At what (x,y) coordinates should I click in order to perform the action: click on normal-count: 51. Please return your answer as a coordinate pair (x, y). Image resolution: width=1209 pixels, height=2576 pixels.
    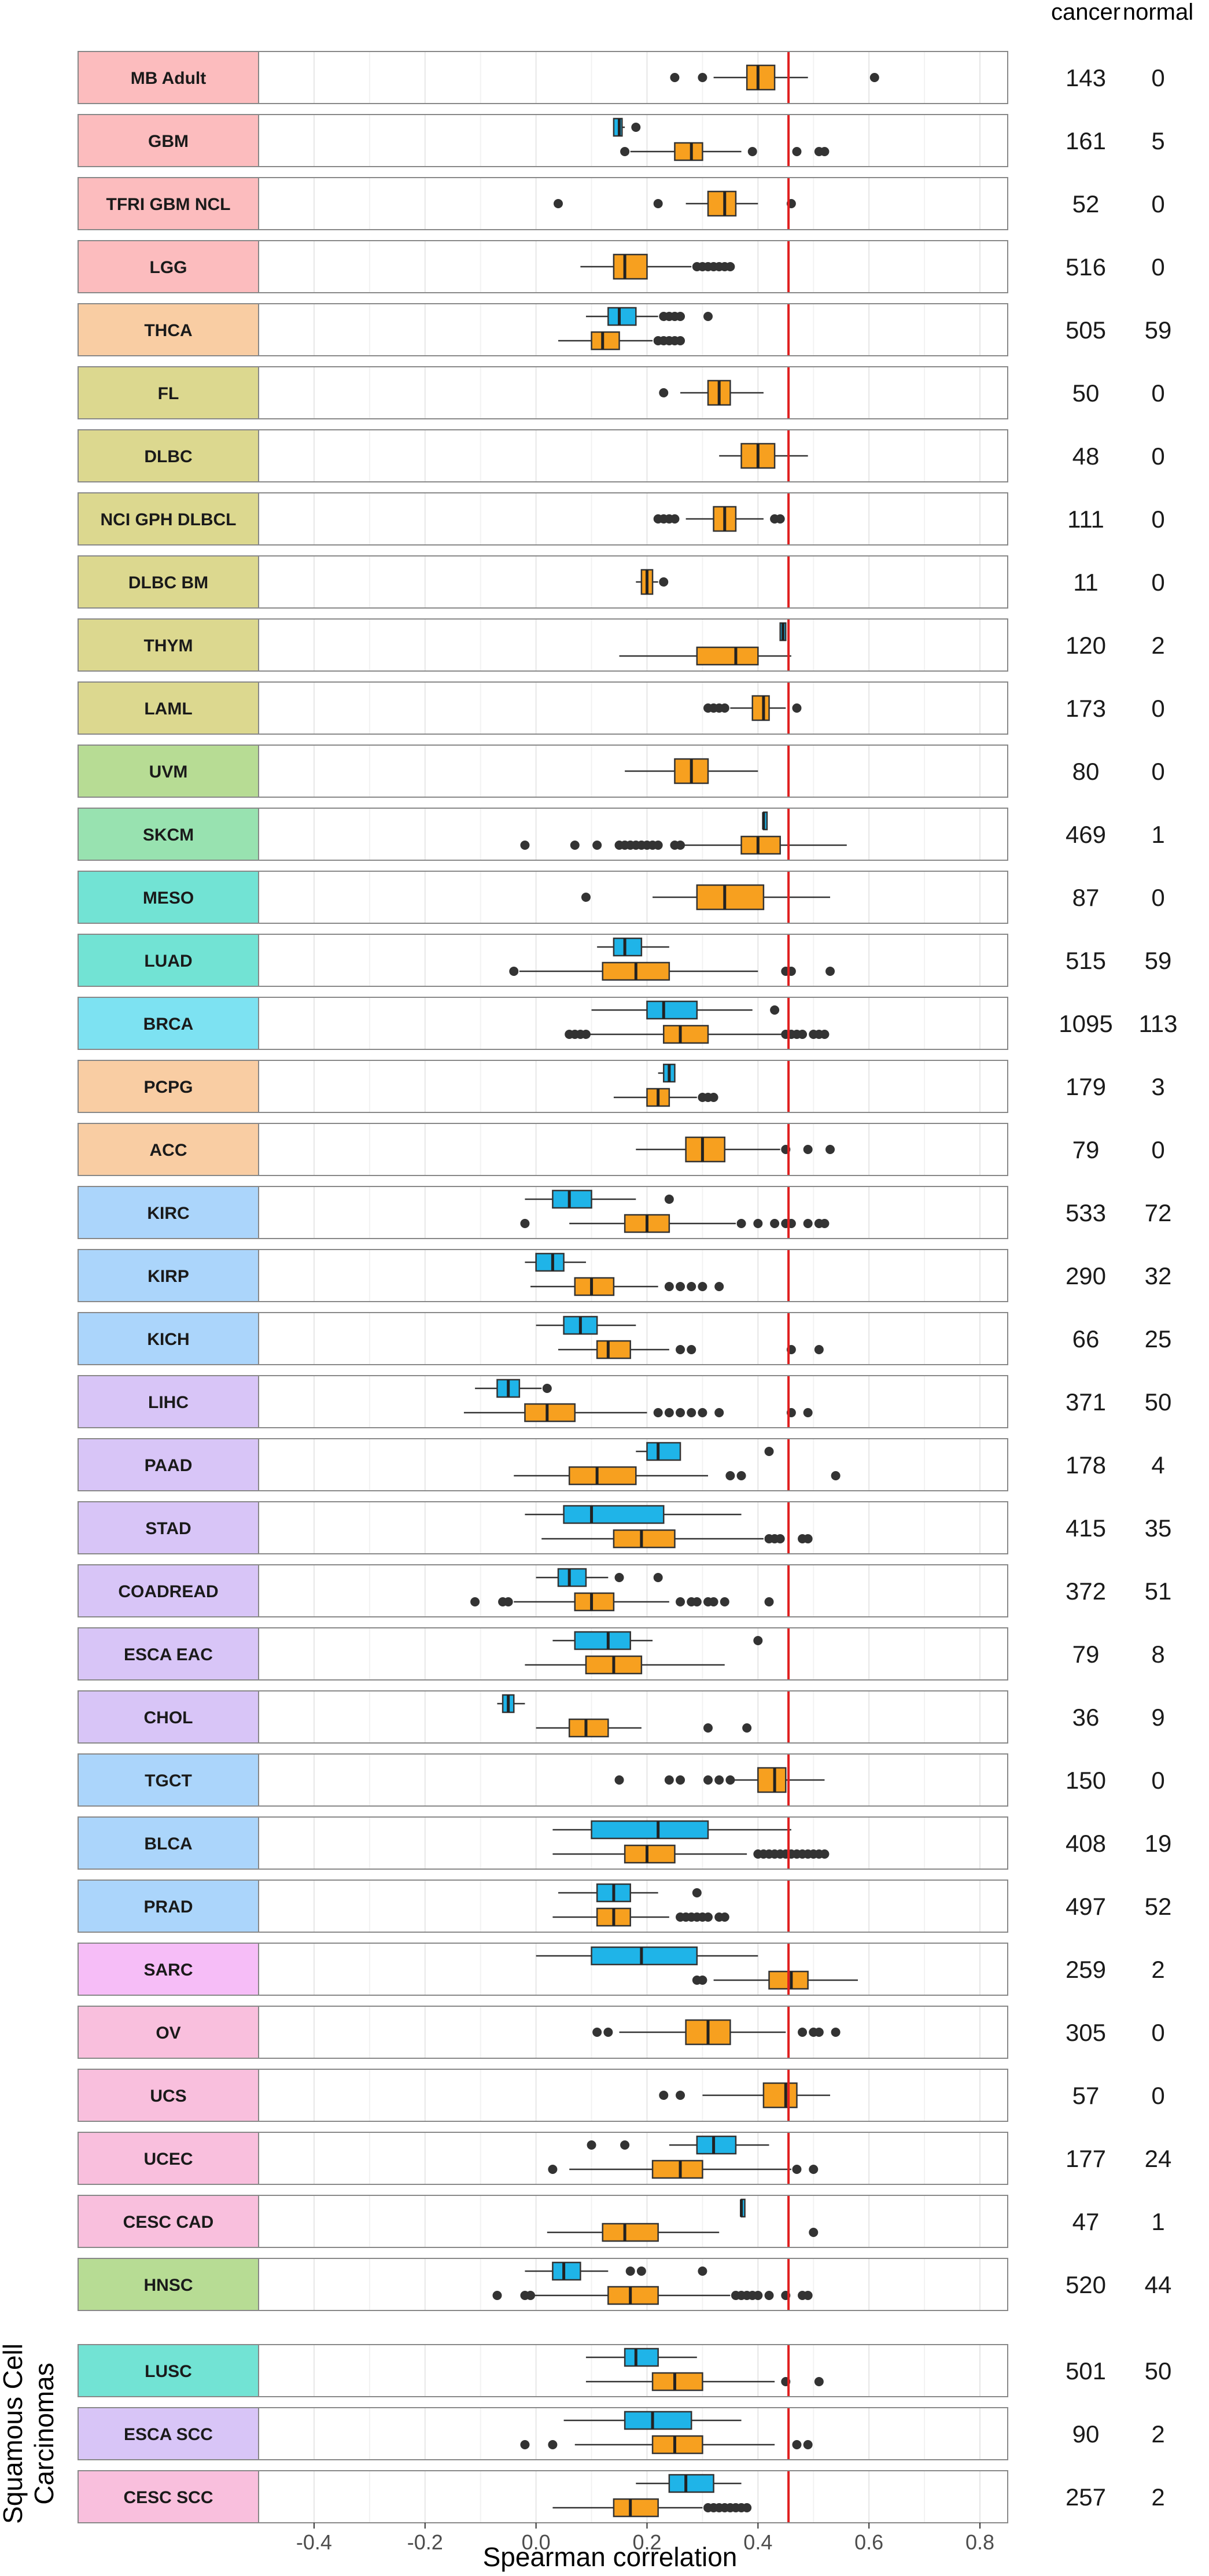
    Looking at the image, I should click on (1159, 1591).